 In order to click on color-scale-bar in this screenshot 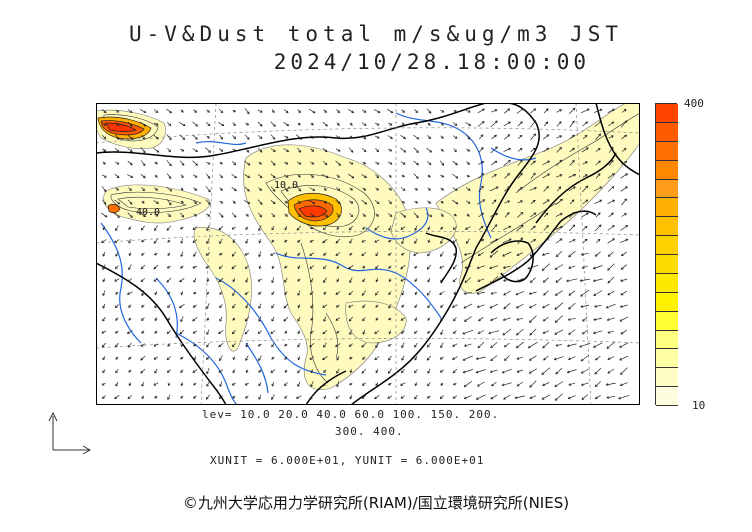, I will do `click(666, 254)`.